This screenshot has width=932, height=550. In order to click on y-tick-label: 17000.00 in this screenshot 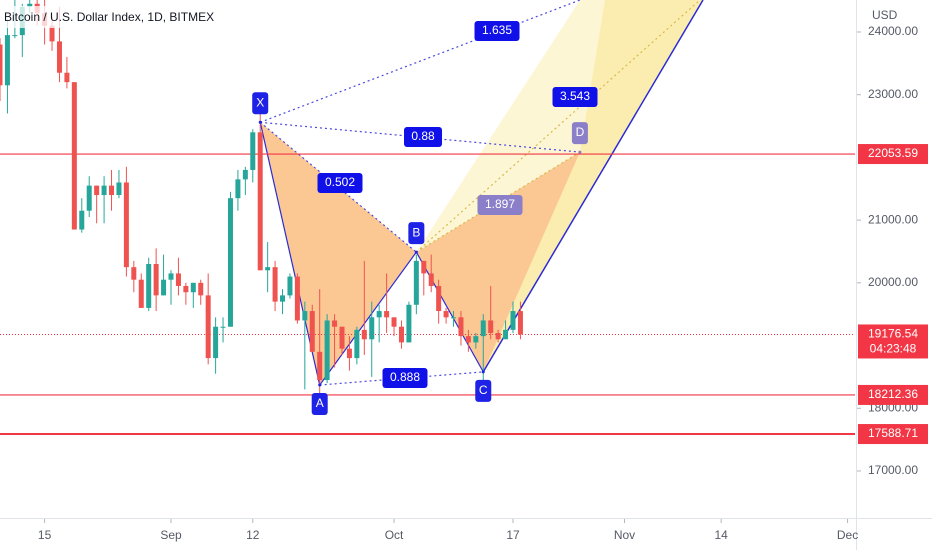, I will do `click(893, 470)`.